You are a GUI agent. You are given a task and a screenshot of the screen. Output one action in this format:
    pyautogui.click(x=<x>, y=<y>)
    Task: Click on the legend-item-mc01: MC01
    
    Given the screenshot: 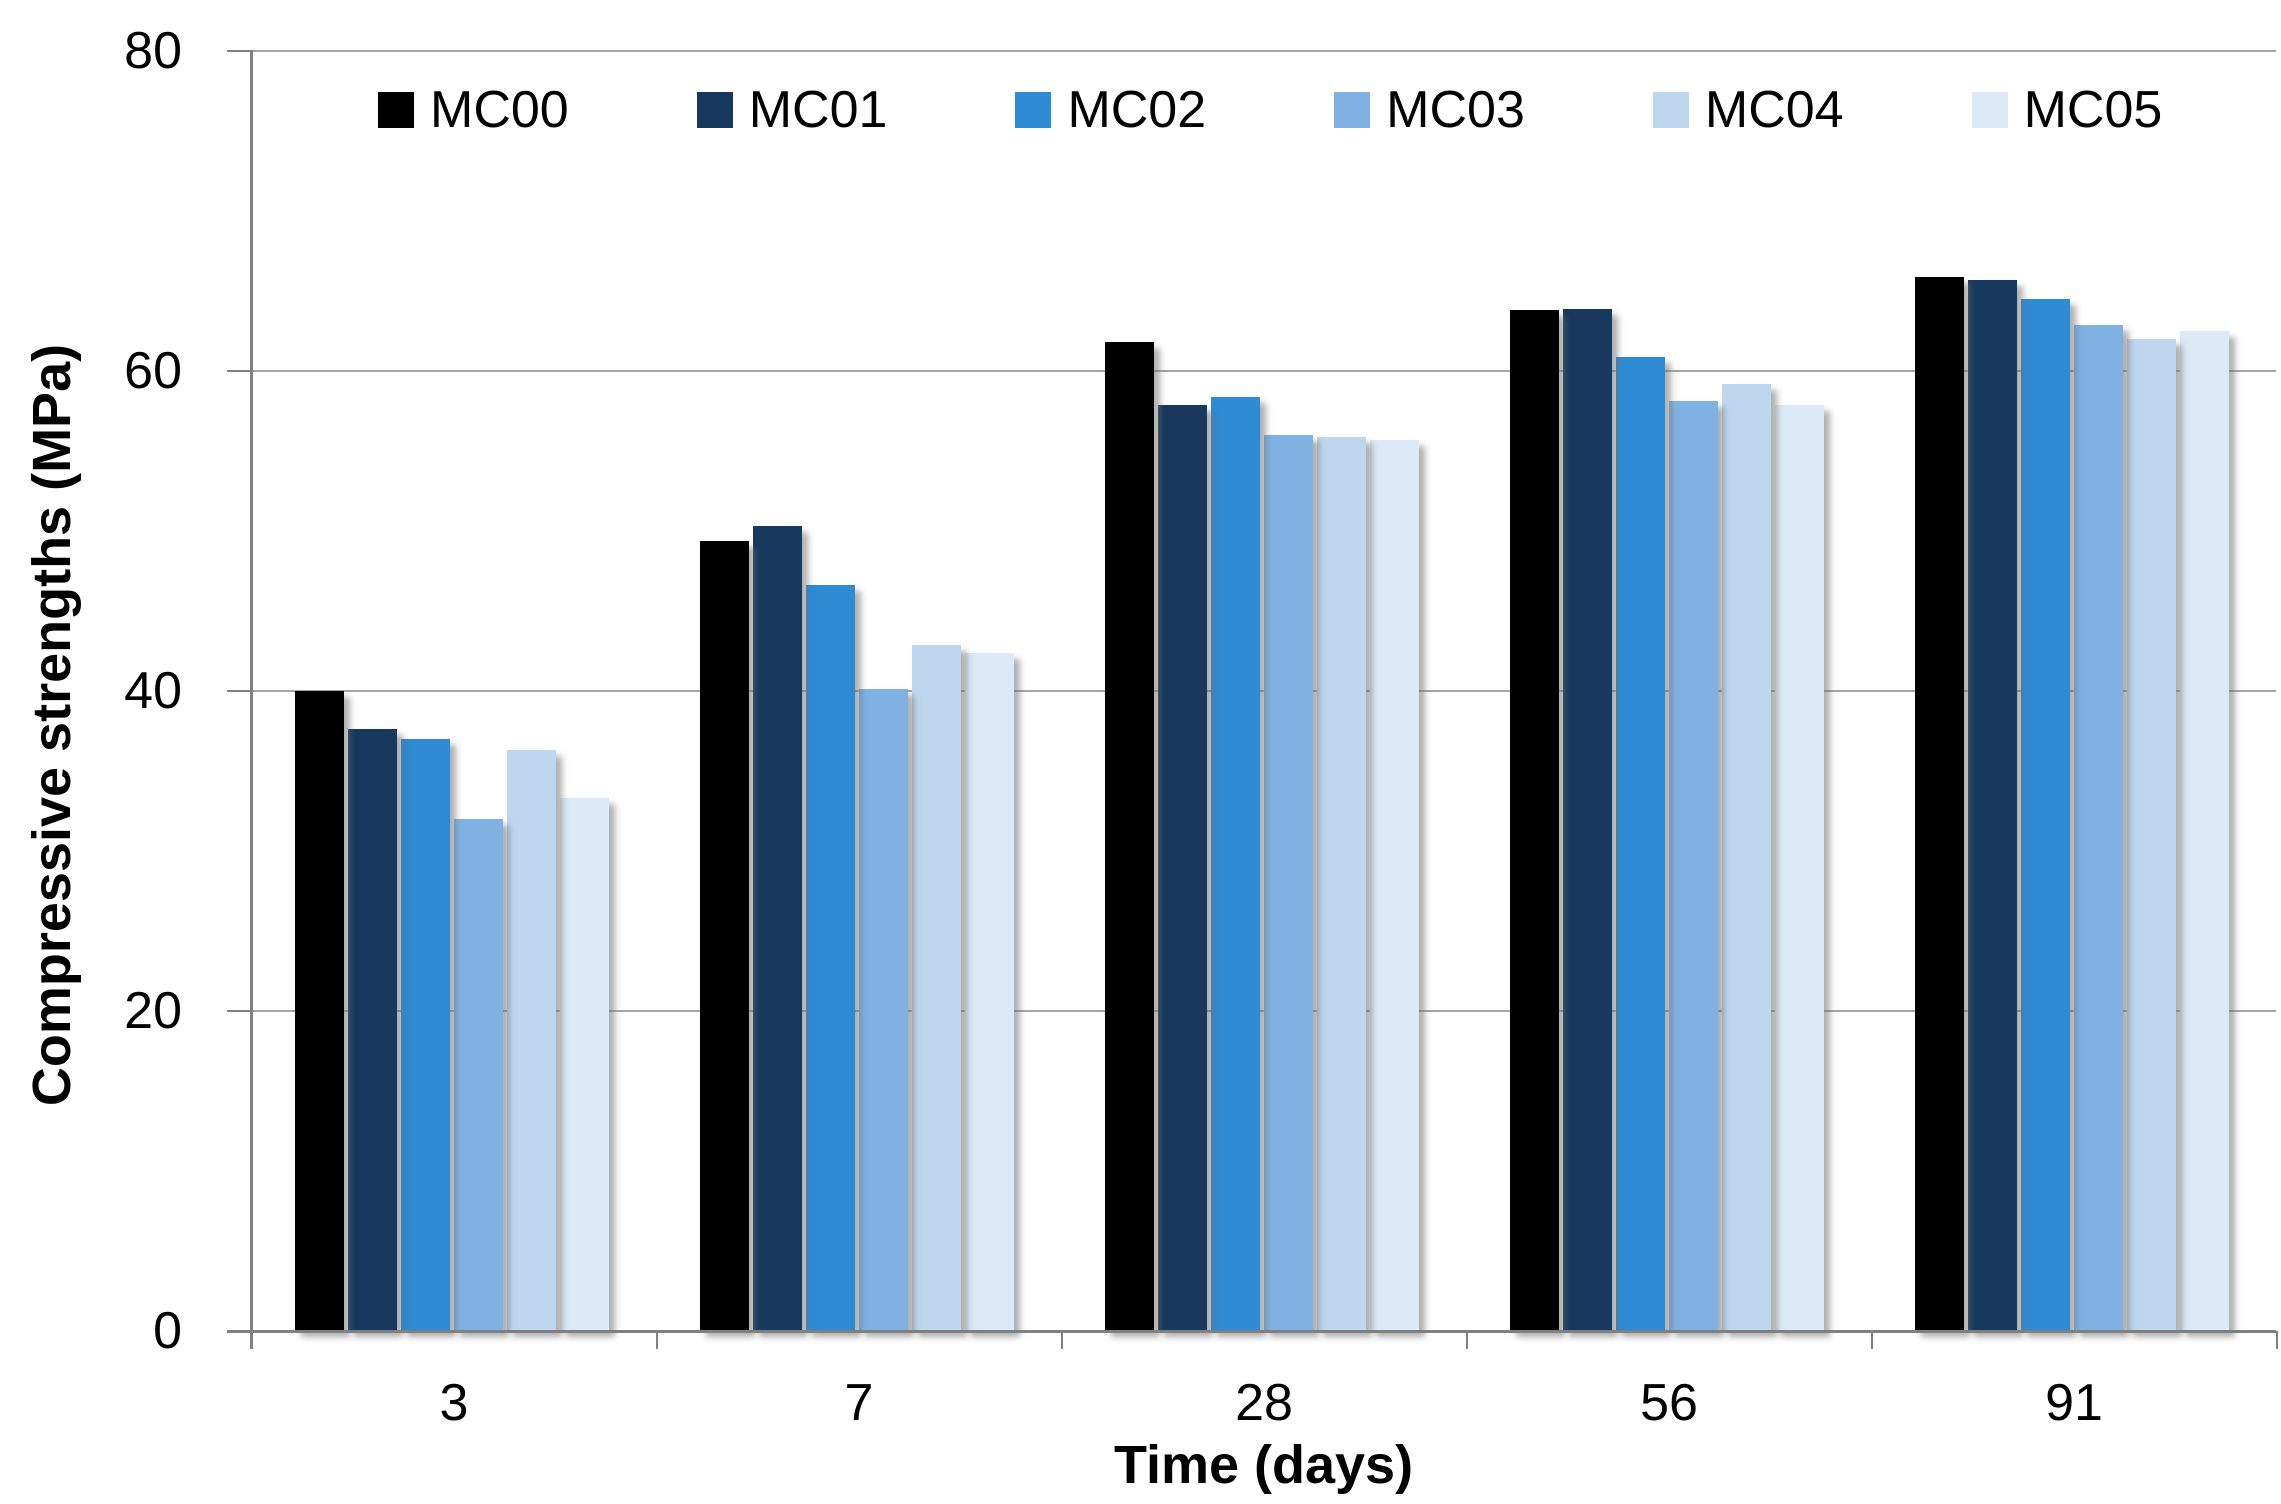 What is the action you would take?
    pyautogui.click(x=792, y=110)
    